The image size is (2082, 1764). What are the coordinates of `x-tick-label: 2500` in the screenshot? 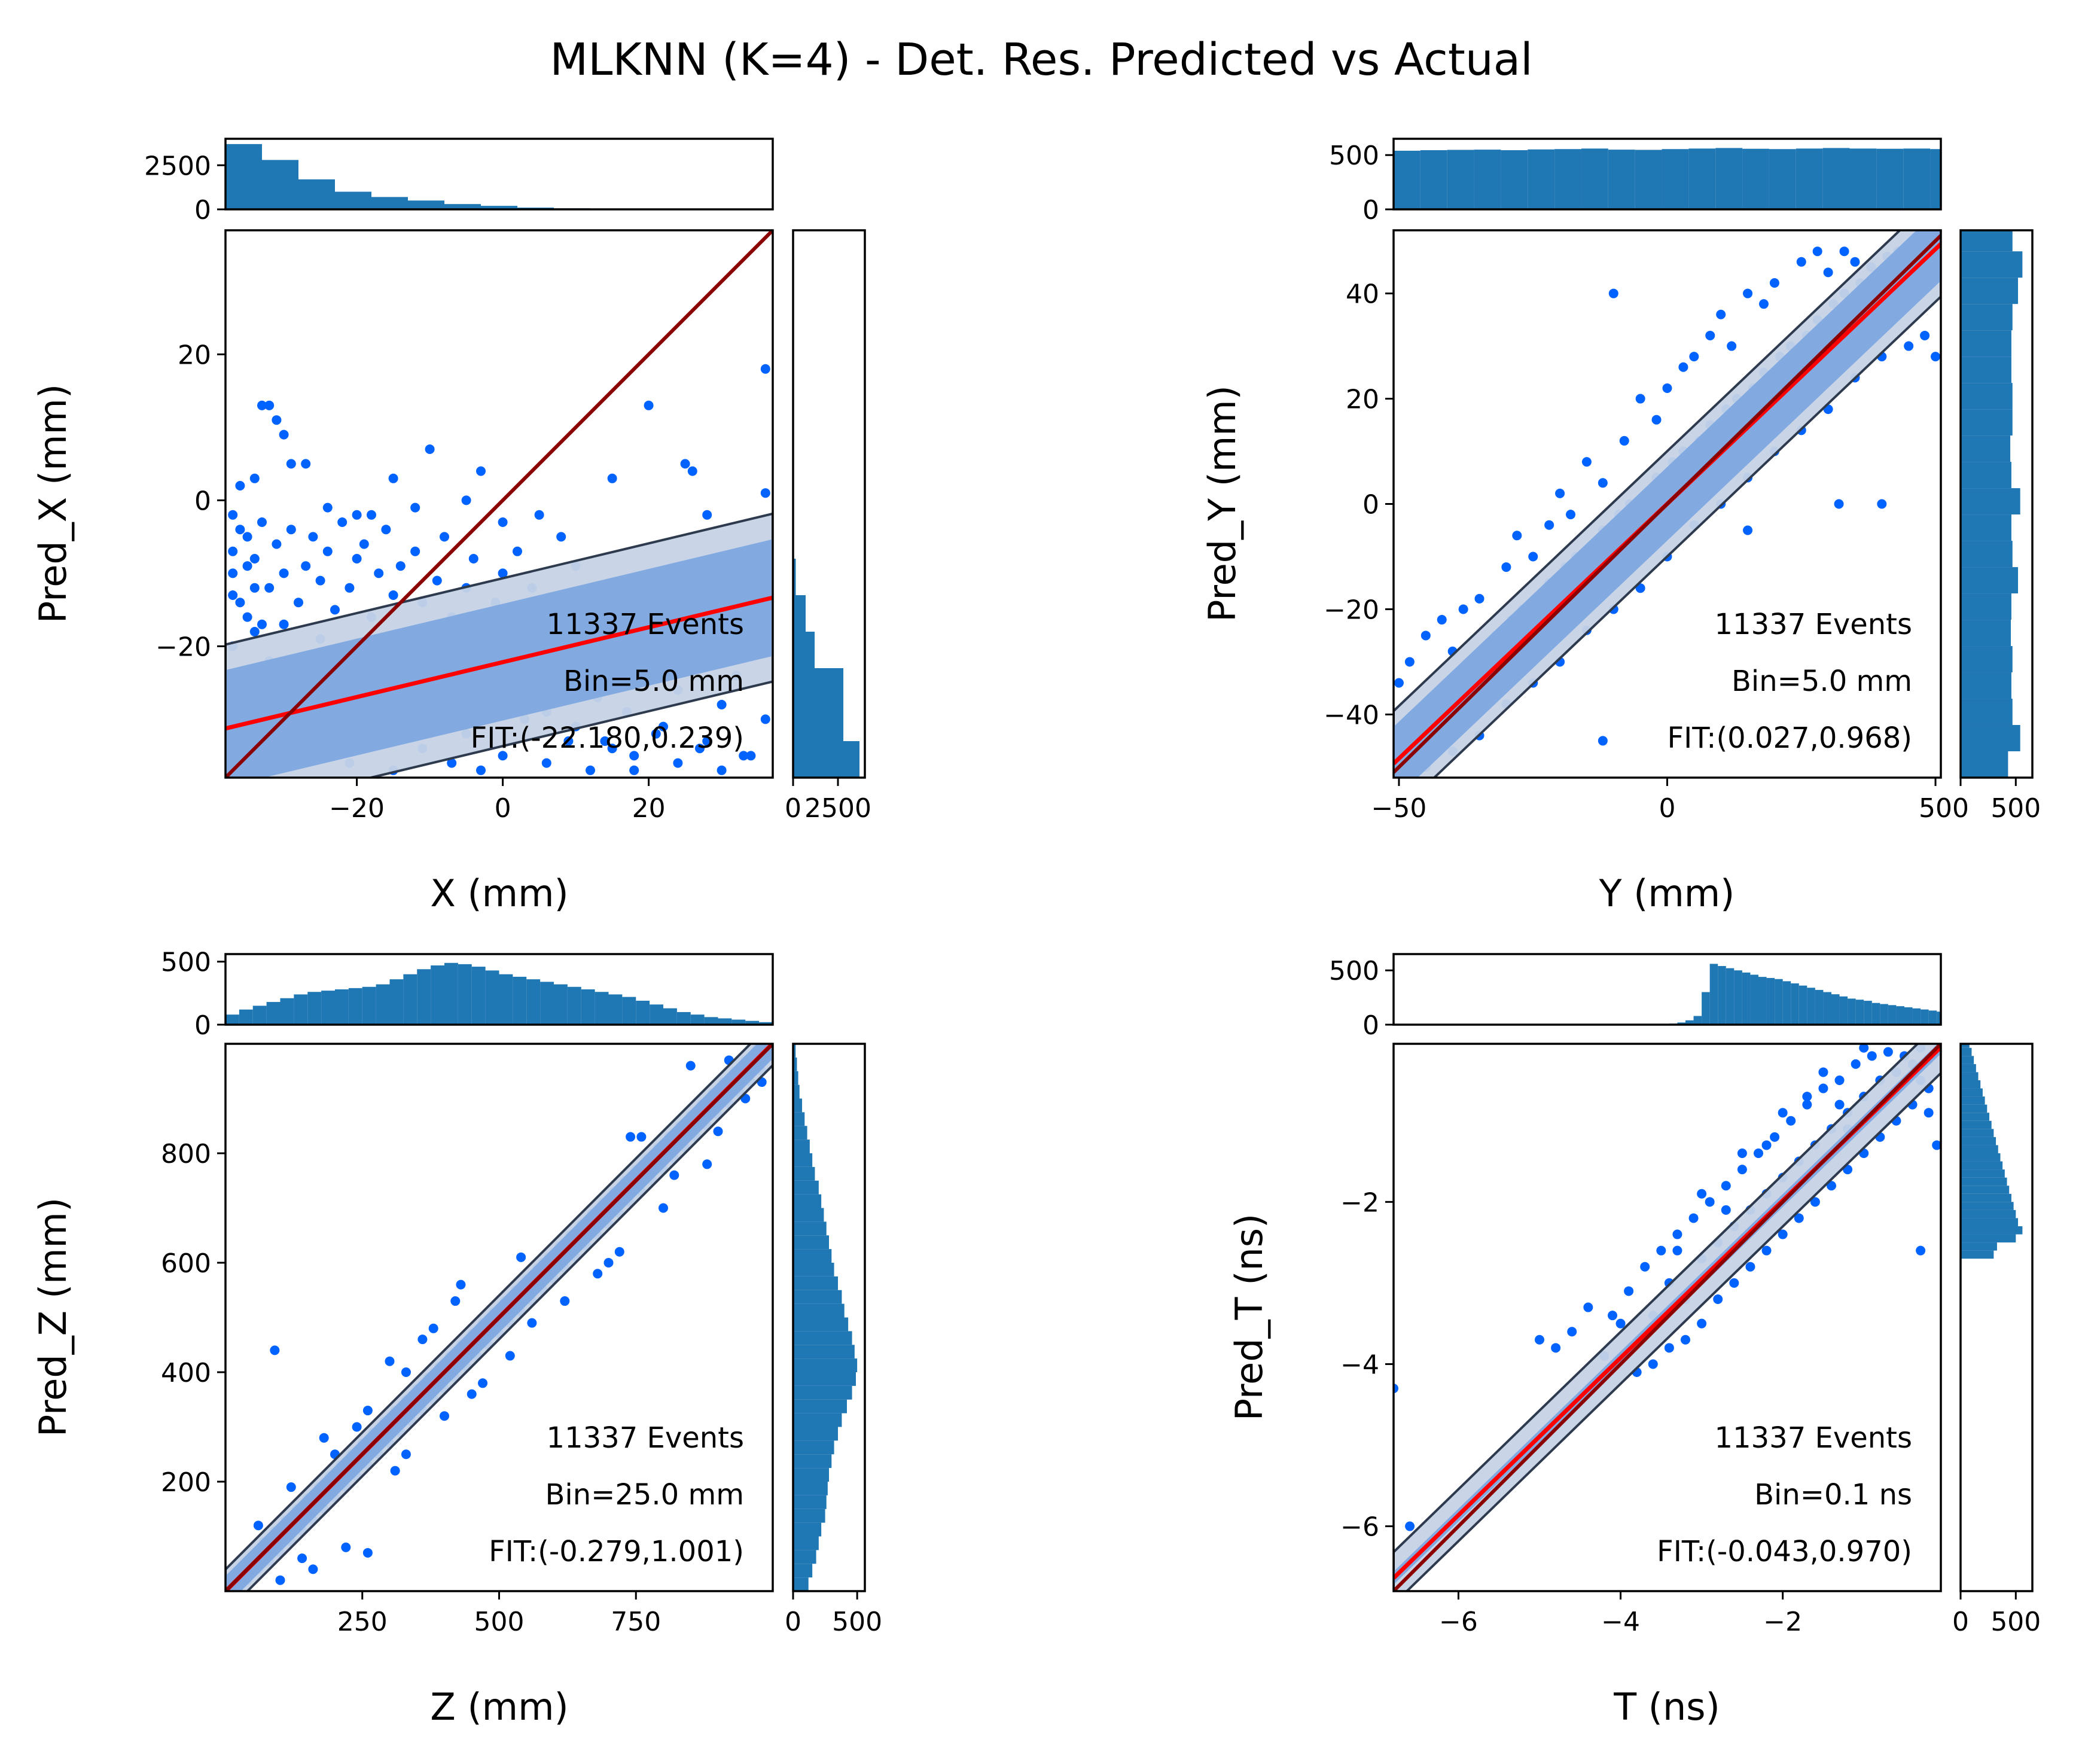 It's located at (837, 808).